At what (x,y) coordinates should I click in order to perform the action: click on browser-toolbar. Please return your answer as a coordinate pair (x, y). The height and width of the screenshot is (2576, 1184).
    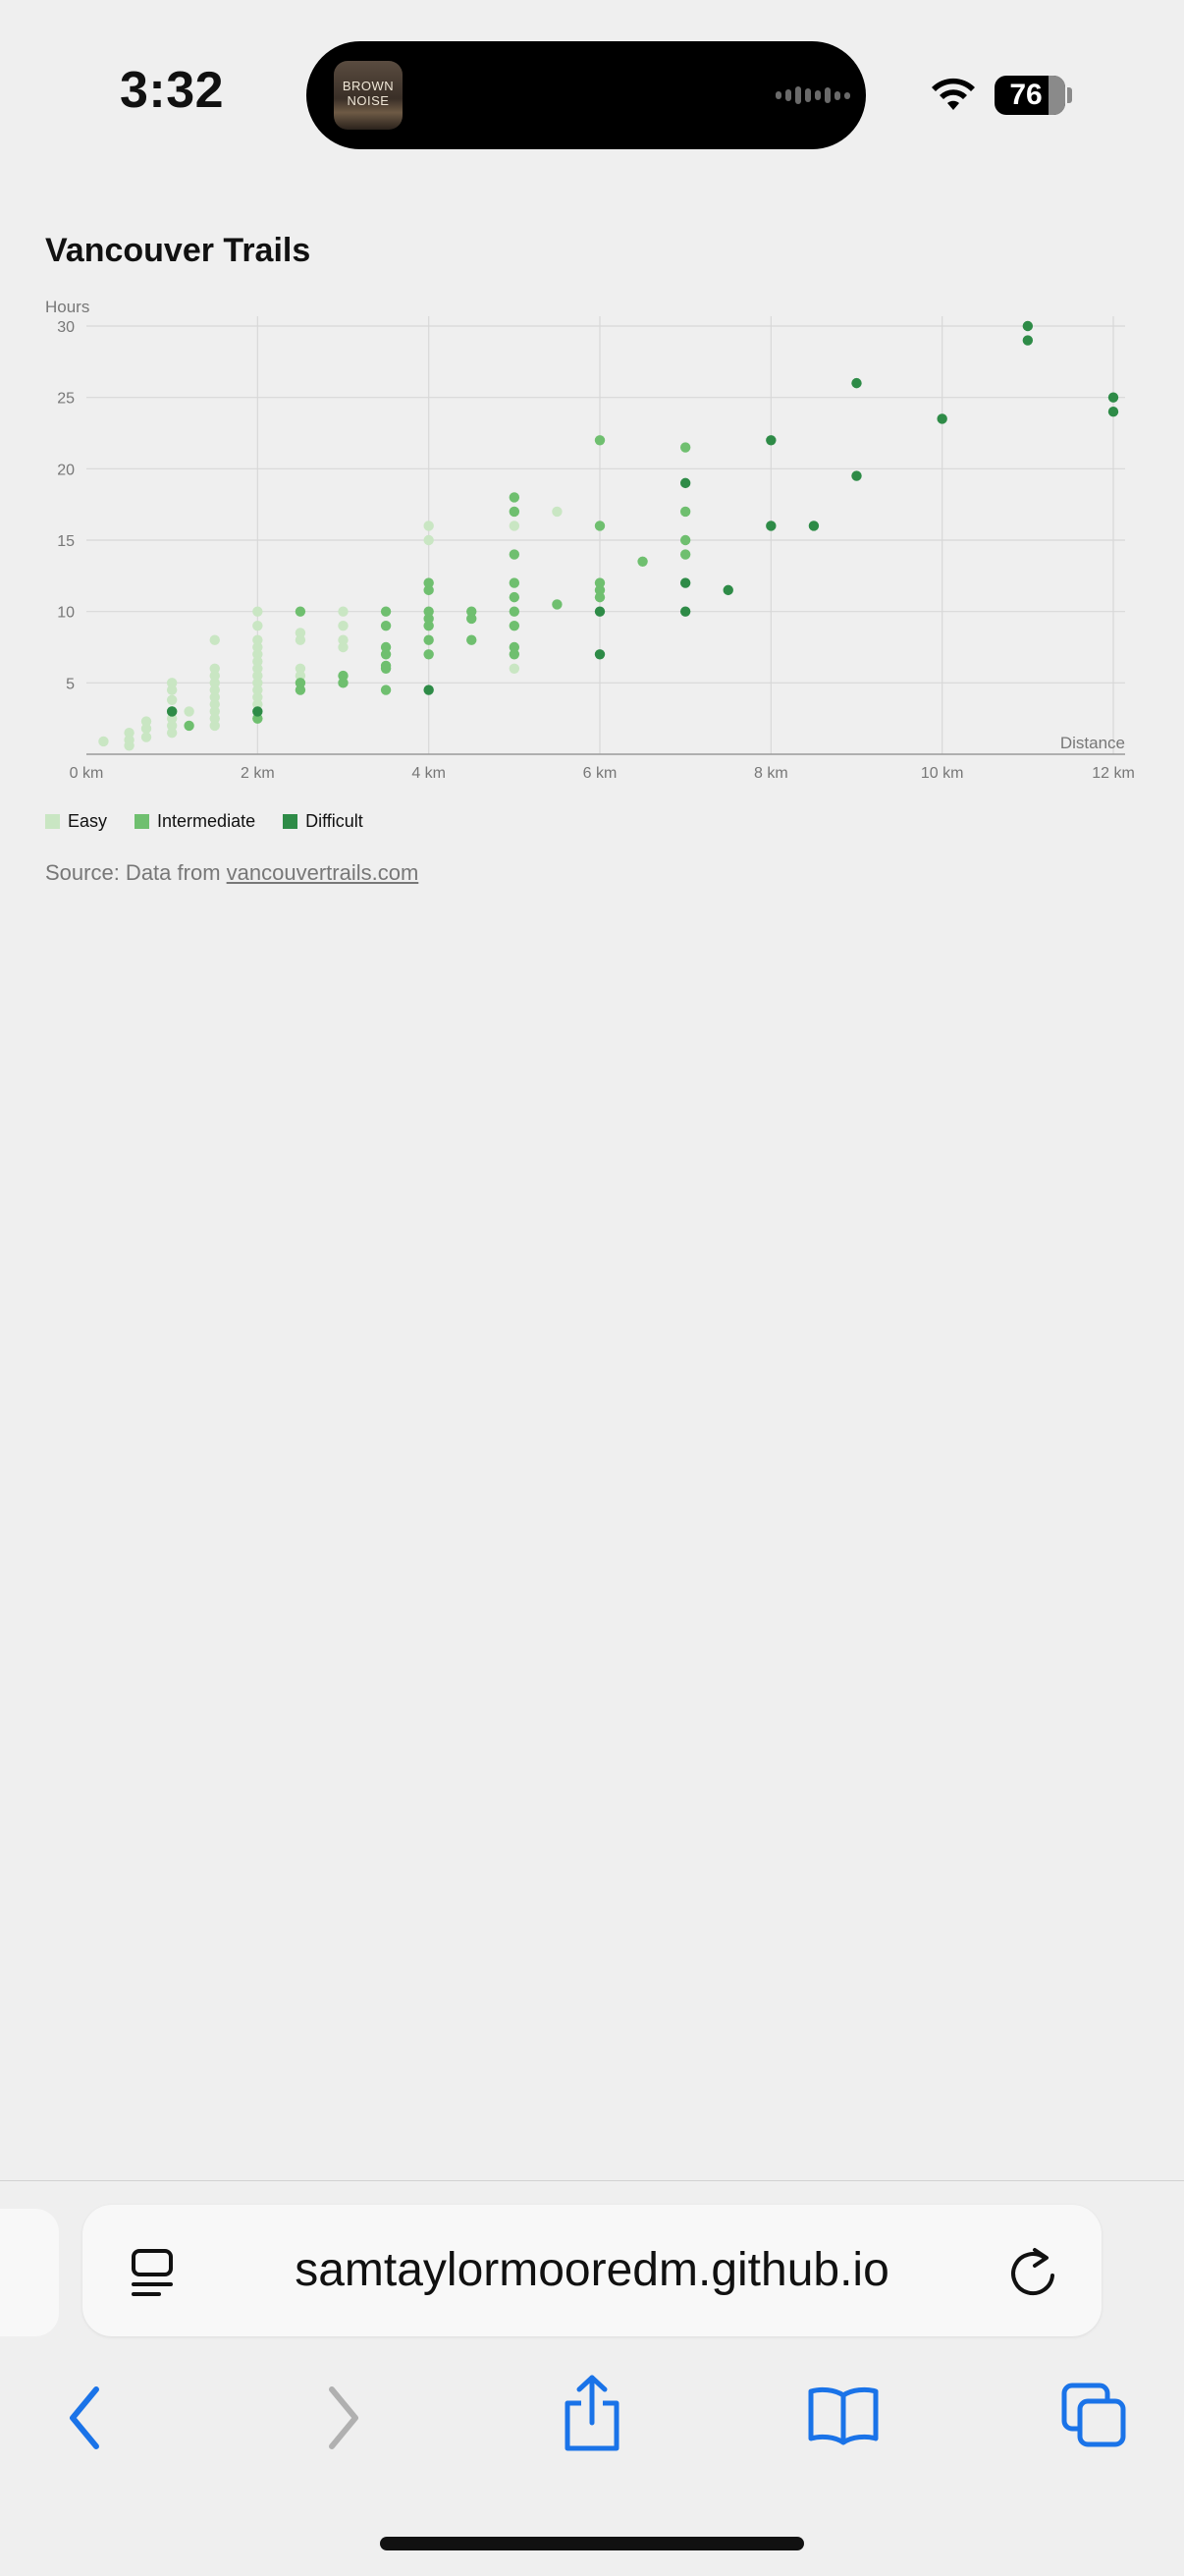
    Looking at the image, I should click on (592, 2432).